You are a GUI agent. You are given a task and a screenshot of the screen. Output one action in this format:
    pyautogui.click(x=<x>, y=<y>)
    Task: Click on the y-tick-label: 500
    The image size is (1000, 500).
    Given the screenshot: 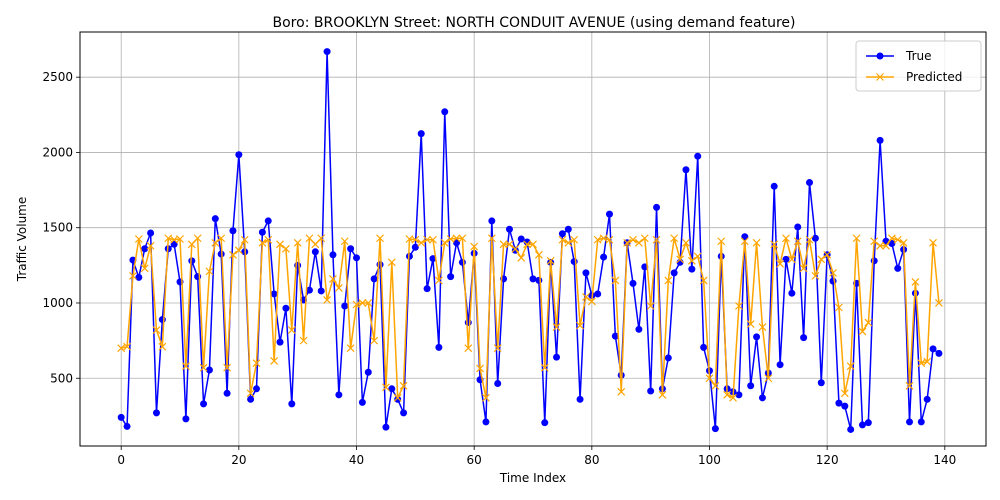 What is the action you would take?
    pyautogui.click(x=61, y=378)
    